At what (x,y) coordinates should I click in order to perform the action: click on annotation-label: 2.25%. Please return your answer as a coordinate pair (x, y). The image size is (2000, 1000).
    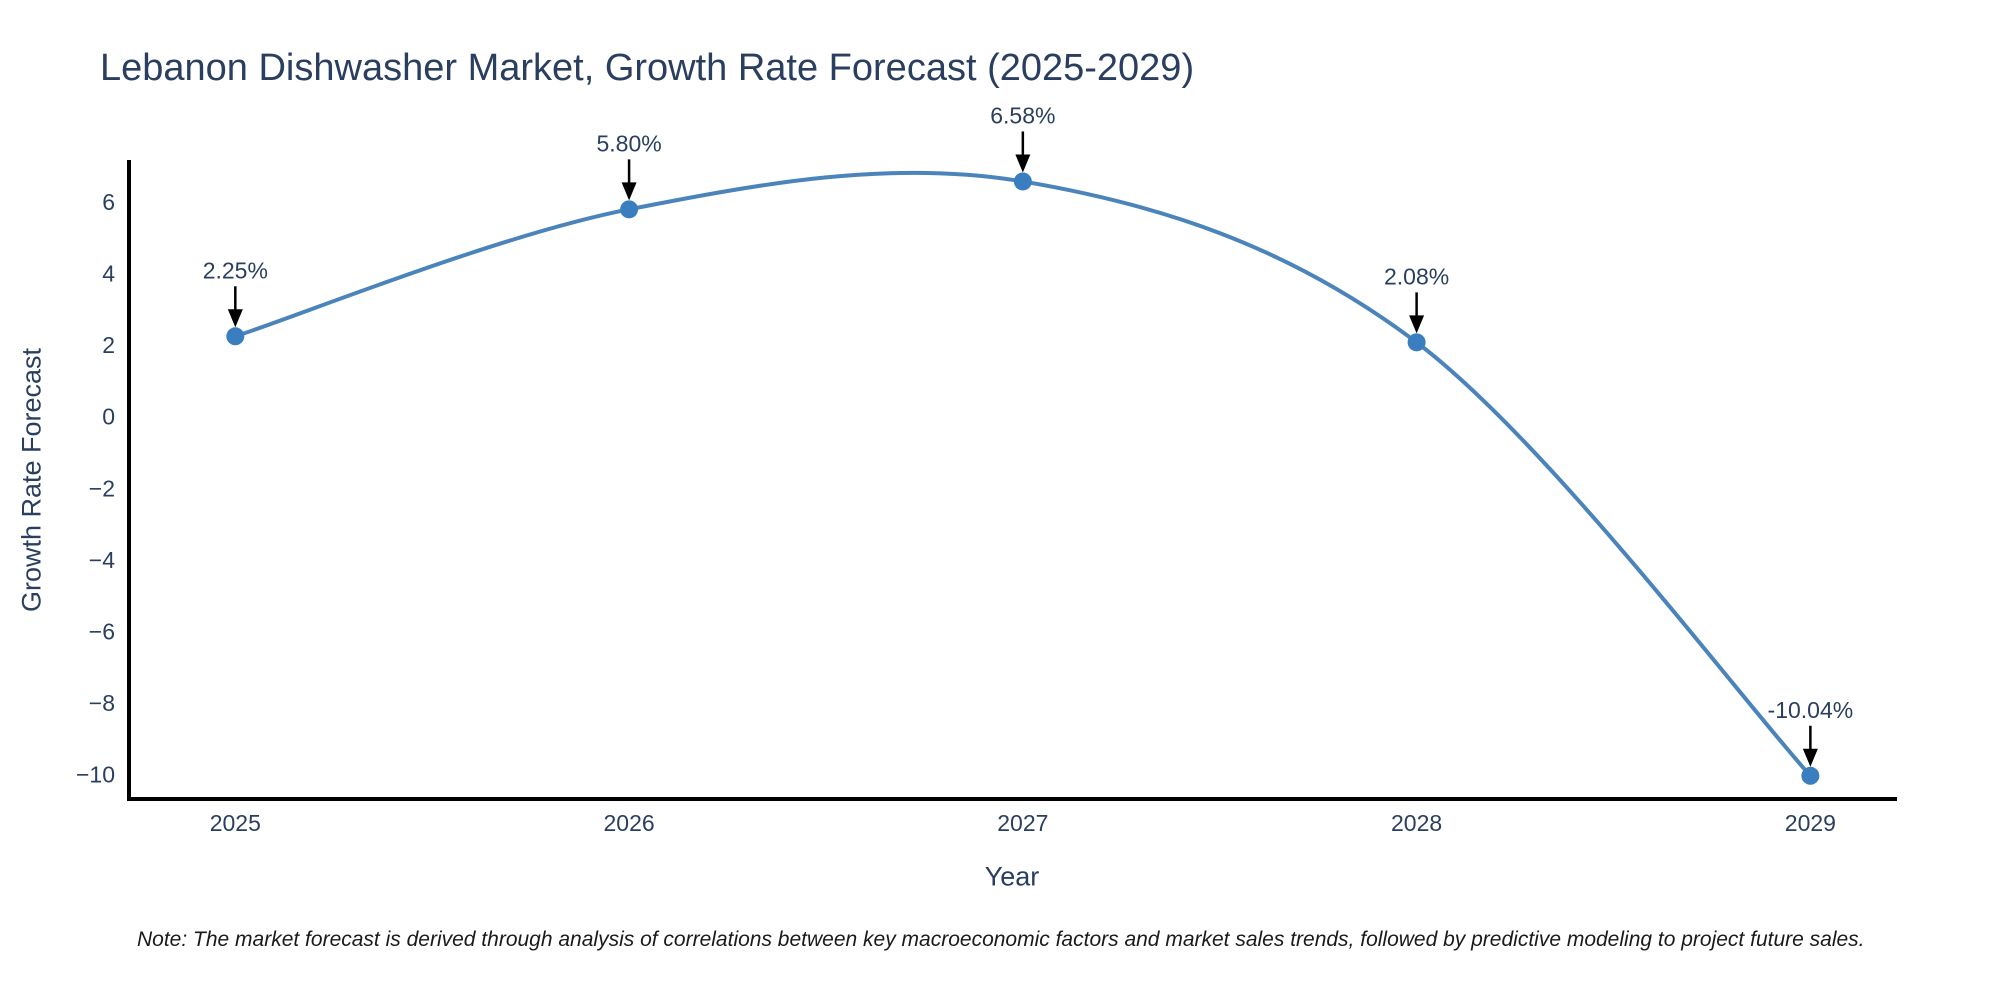
    Looking at the image, I should click on (235, 270).